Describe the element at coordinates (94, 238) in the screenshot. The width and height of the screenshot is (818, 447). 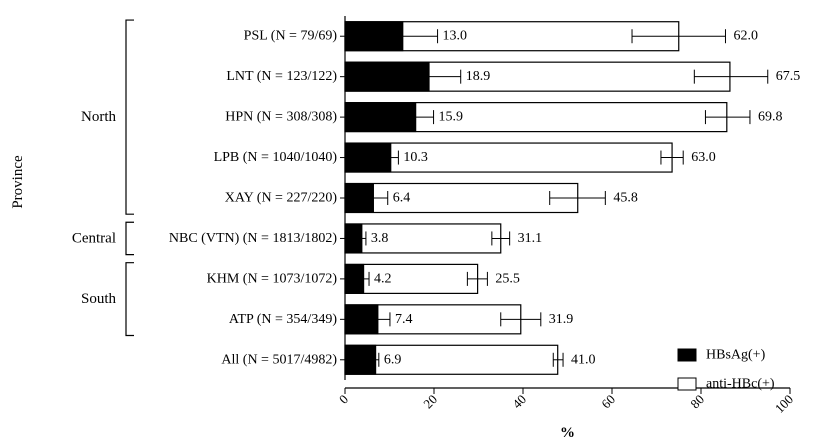
I see `group-label: Central` at that location.